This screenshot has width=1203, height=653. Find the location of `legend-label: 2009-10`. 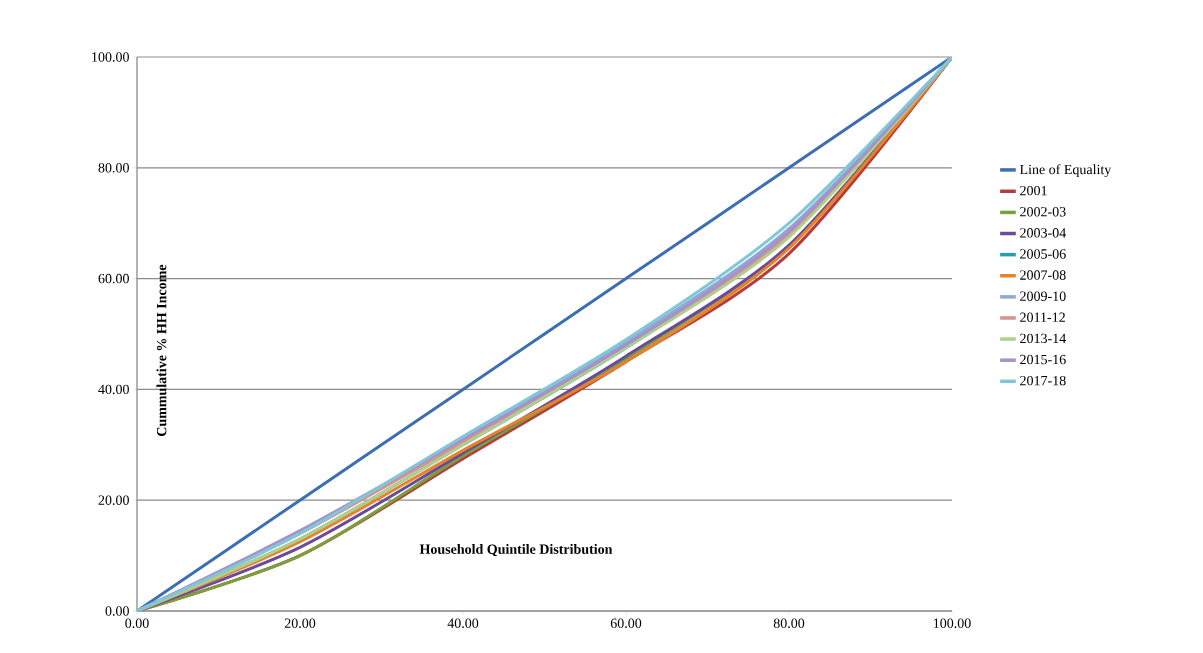

legend-label: 2009-10 is located at coordinates (1043, 296).